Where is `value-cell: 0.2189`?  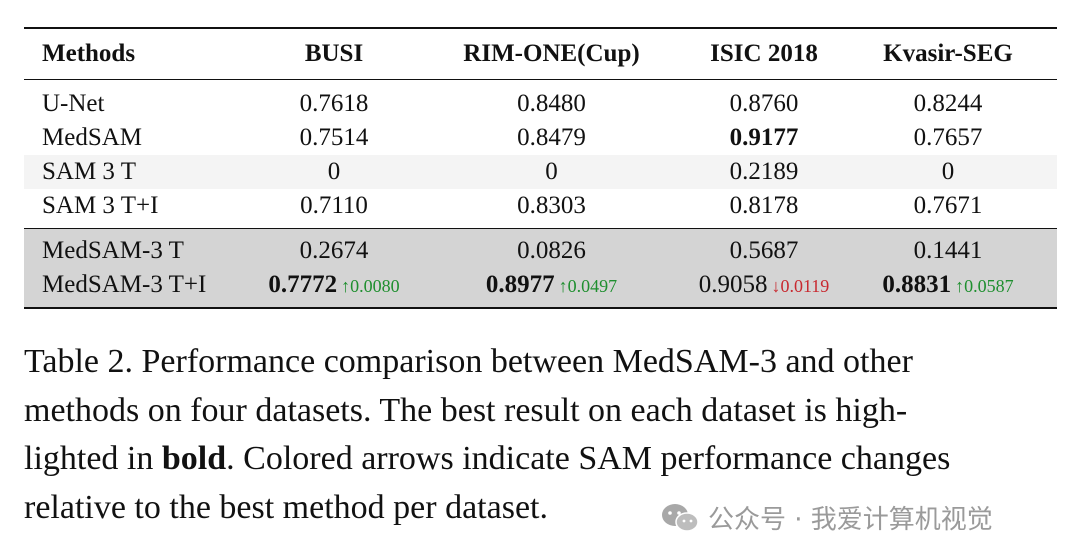 value-cell: 0.2189 is located at coordinates (764, 171).